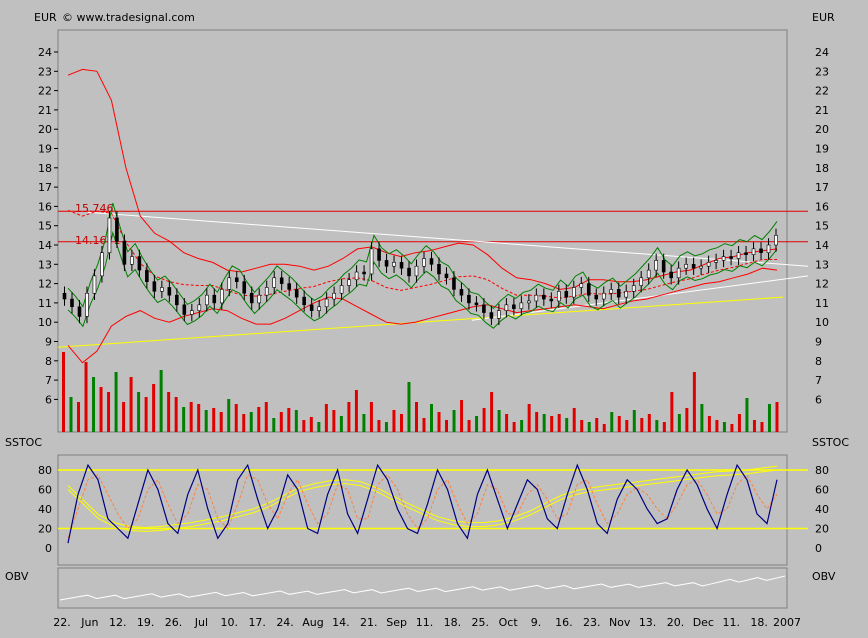 Image resolution: width=868 pixels, height=638 pixels. Describe the element at coordinates (822, 303) in the screenshot. I see `price-tick-right: 11` at that location.